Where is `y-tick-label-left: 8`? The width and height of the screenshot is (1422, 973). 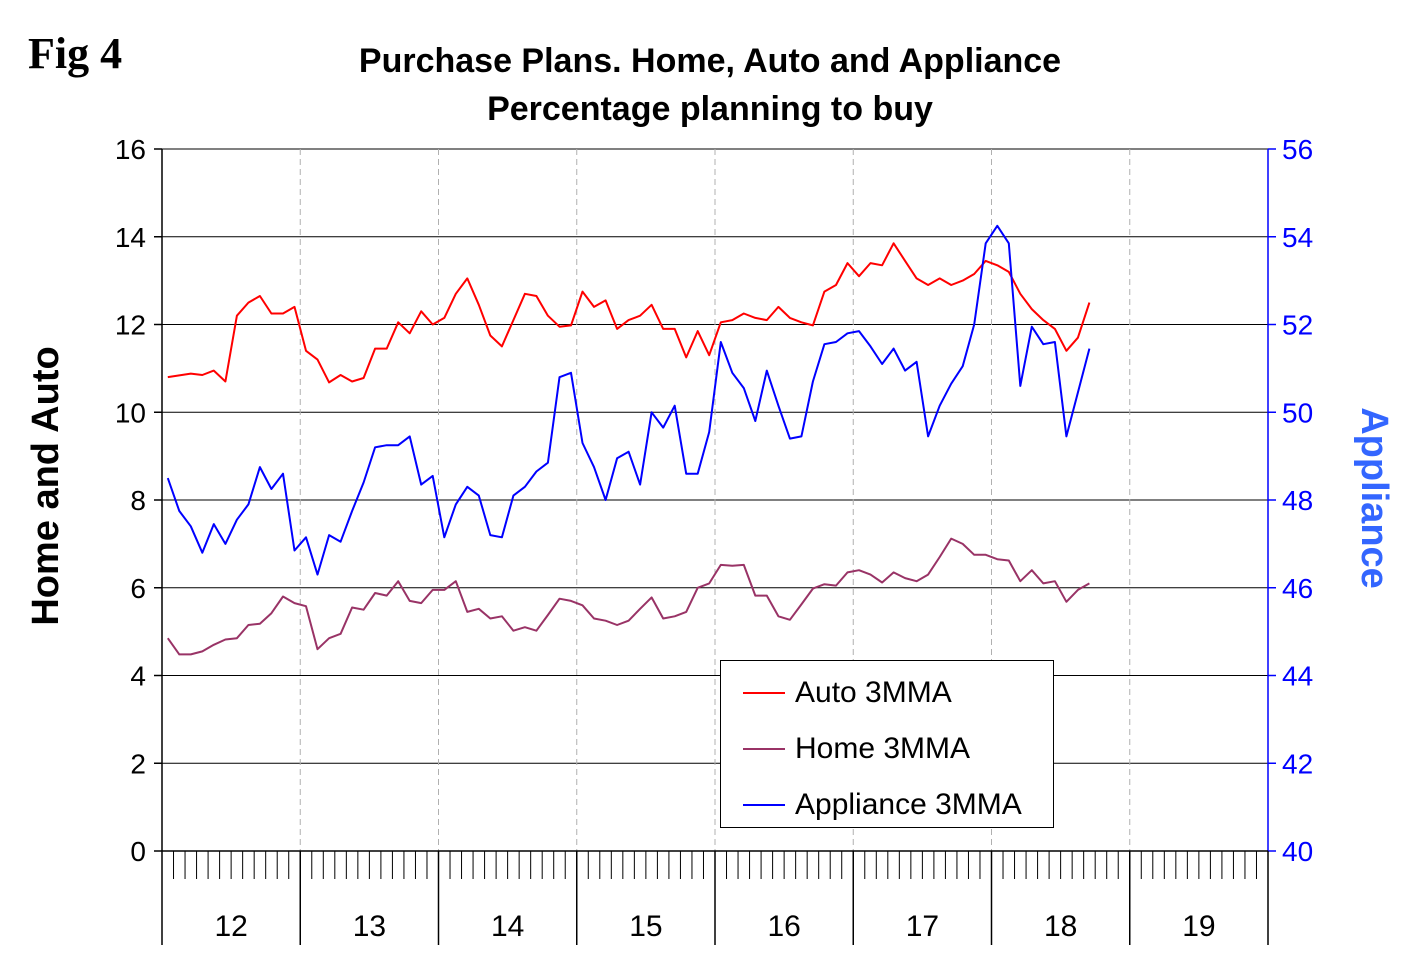 y-tick-label-left: 8 is located at coordinates (138, 500).